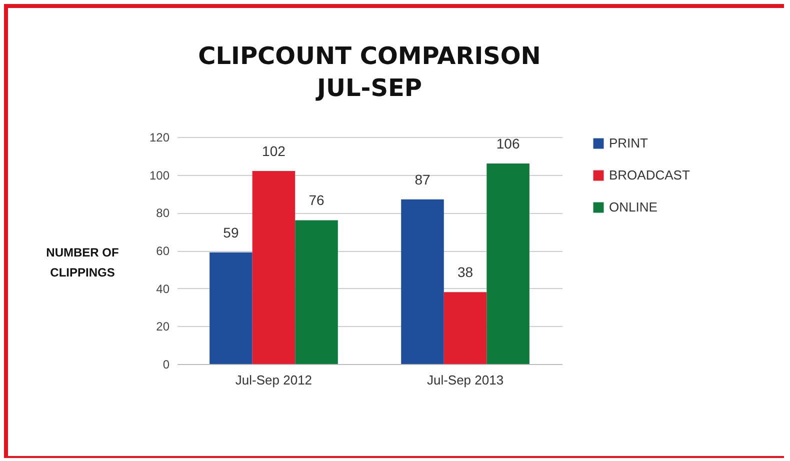  I want to click on y-tick-label: 100, so click(159, 175).